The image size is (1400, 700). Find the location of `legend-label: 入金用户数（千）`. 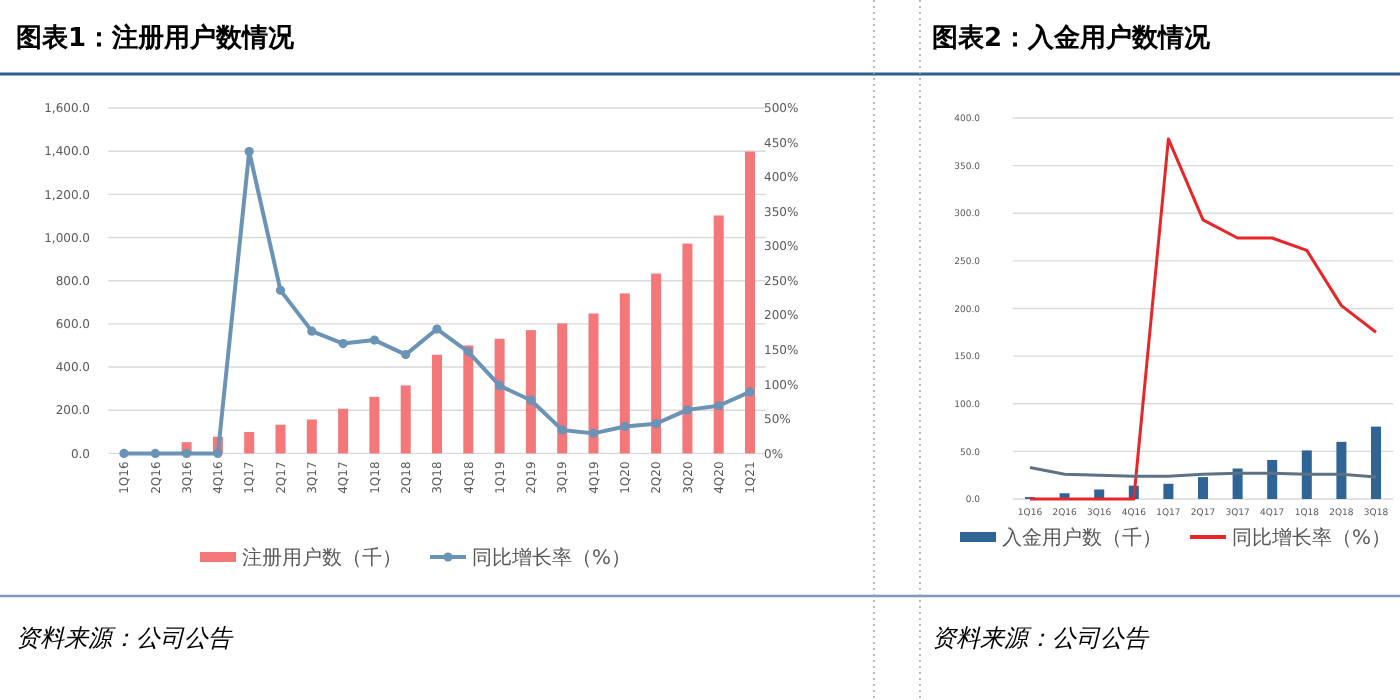

legend-label: 入金用户数（千） is located at coordinates (1082, 538).